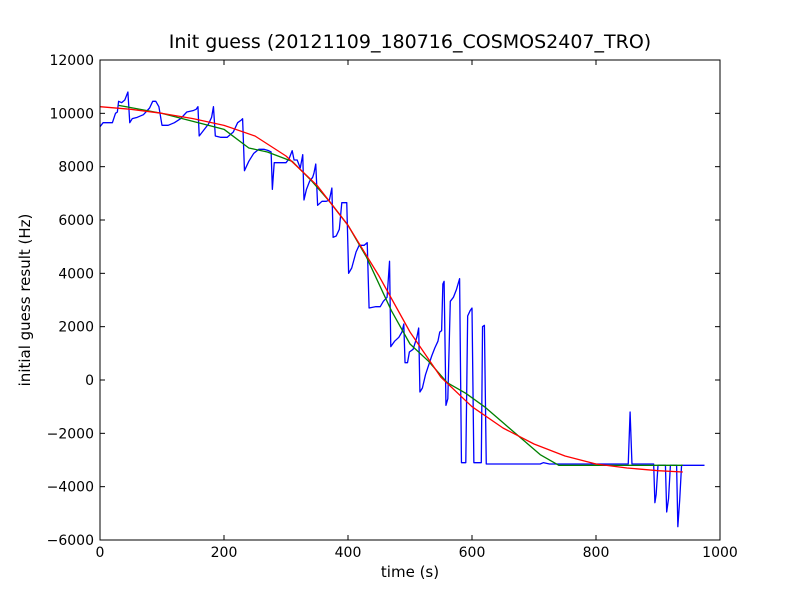  I want to click on x-tick-label: 200, so click(224, 553).